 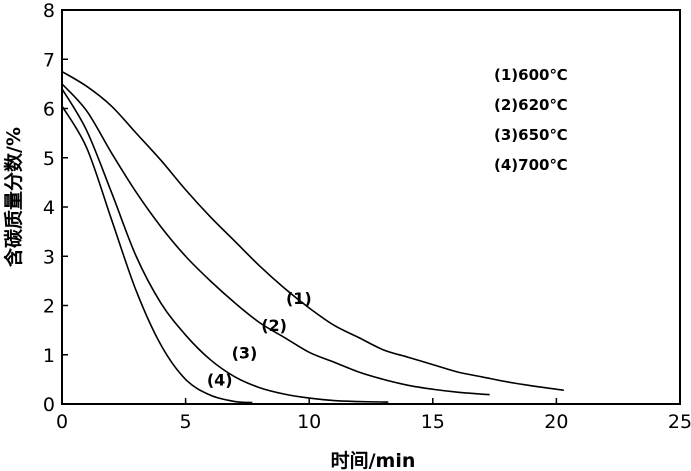 I want to click on y-axis-title: 含碳质量分数/%, so click(x=13, y=197).